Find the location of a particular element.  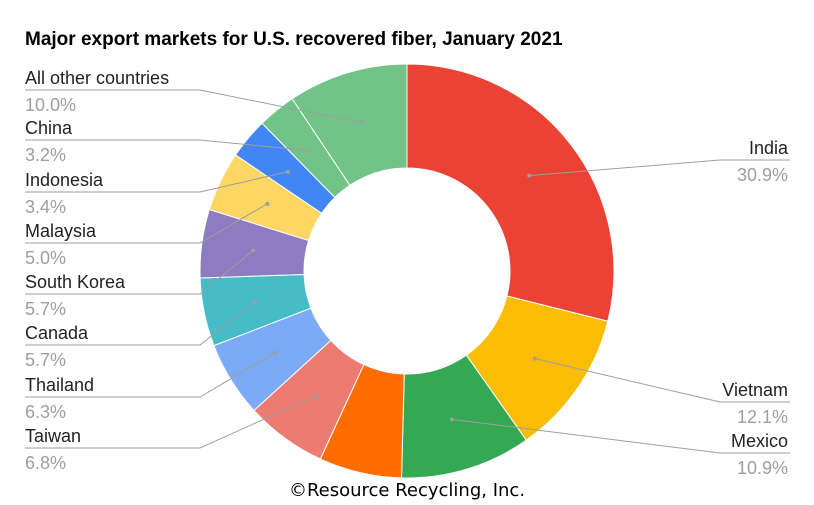

value-label-india: 30.9% is located at coordinates (762, 175).